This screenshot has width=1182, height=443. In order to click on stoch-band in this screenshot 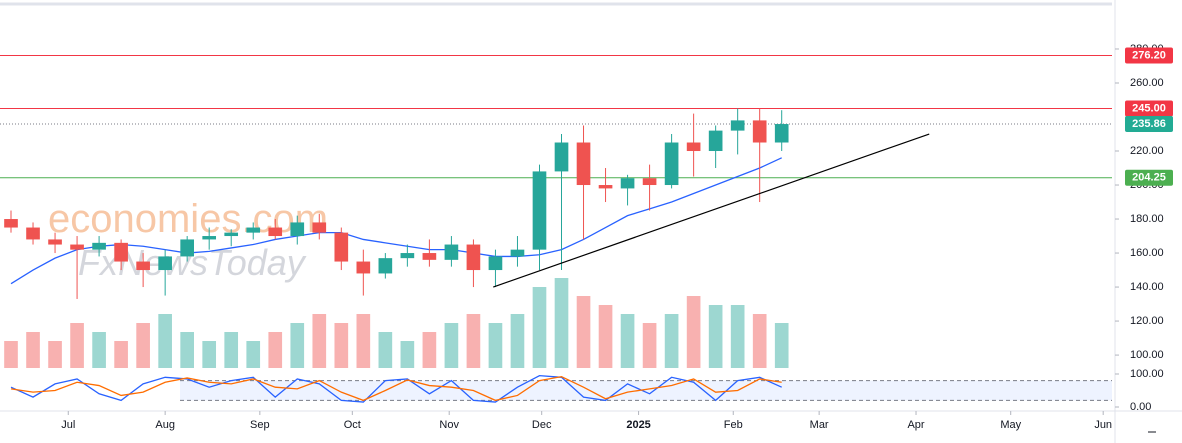, I will do `click(646, 390)`.